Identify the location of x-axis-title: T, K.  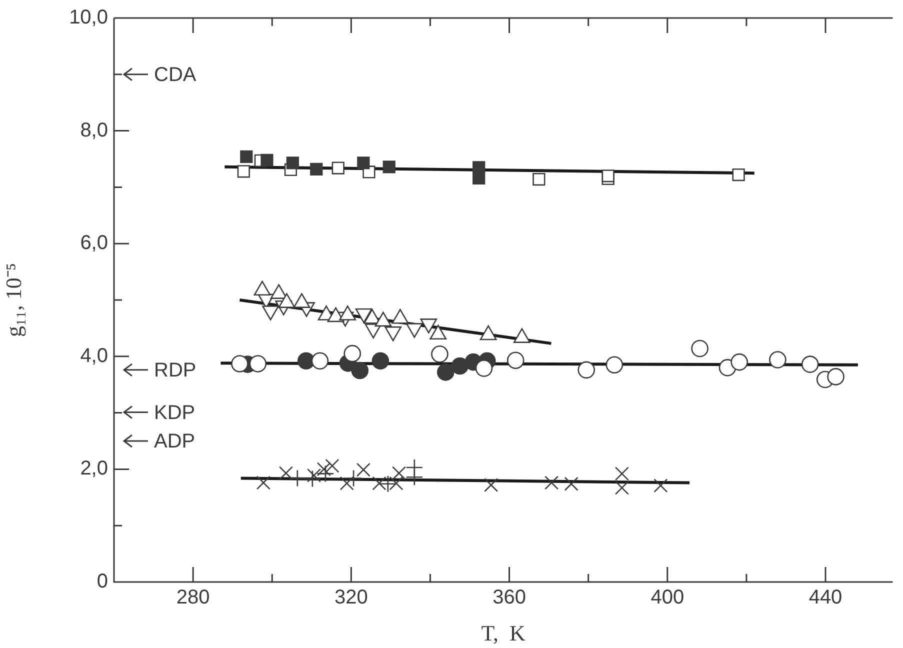
(503, 633).